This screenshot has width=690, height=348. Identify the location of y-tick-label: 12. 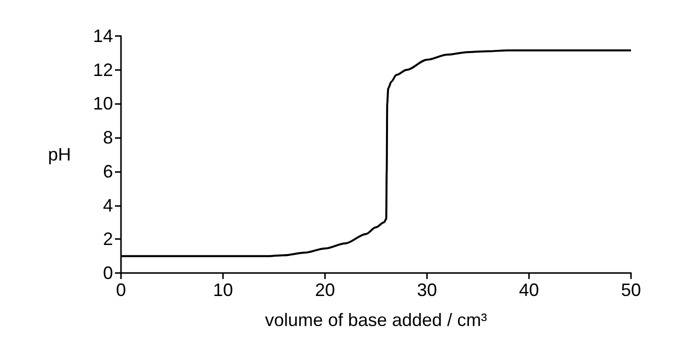
(102, 70).